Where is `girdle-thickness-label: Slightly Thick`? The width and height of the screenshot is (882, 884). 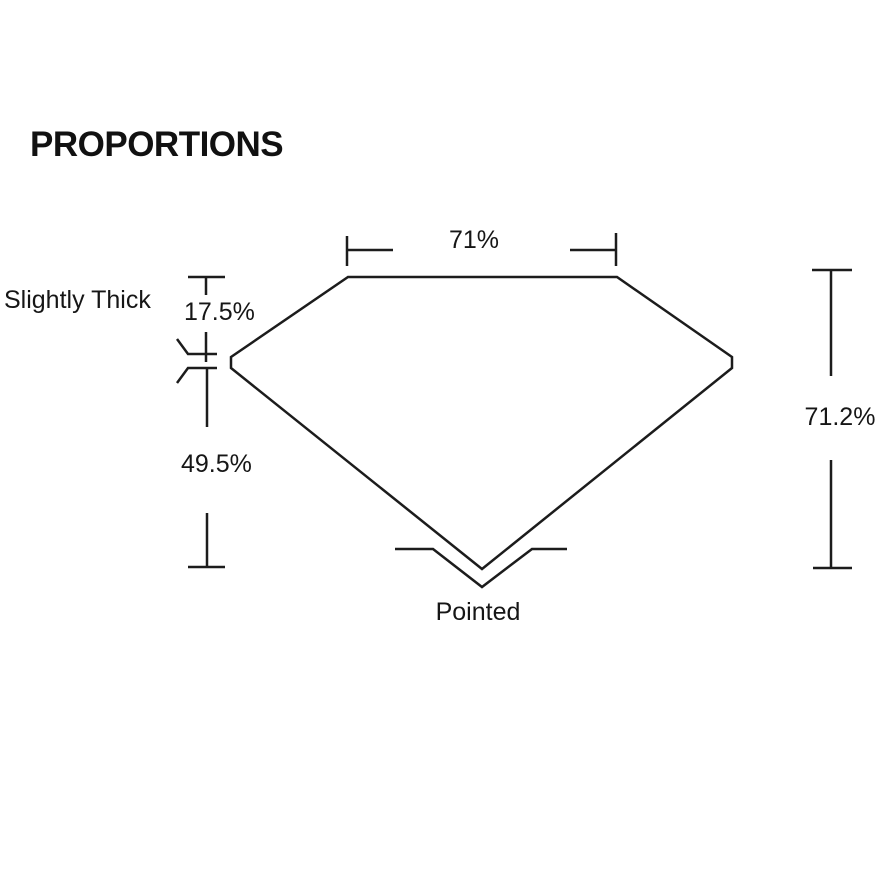
girdle-thickness-label: Slightly Thick is located at coordinates (77, 300).